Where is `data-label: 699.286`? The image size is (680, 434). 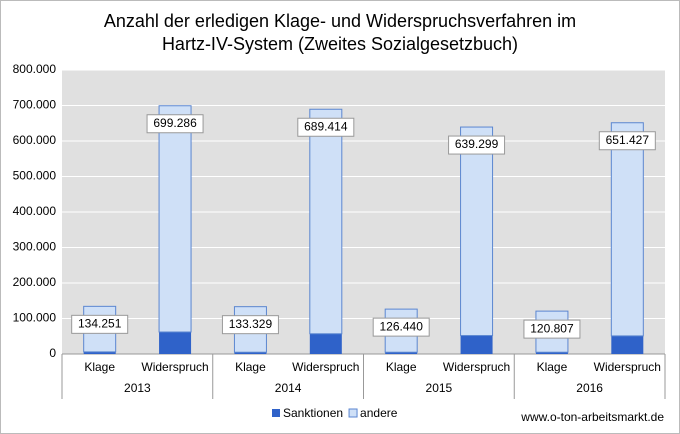 data-label: 699.286 is located at coordinates (175, 123).